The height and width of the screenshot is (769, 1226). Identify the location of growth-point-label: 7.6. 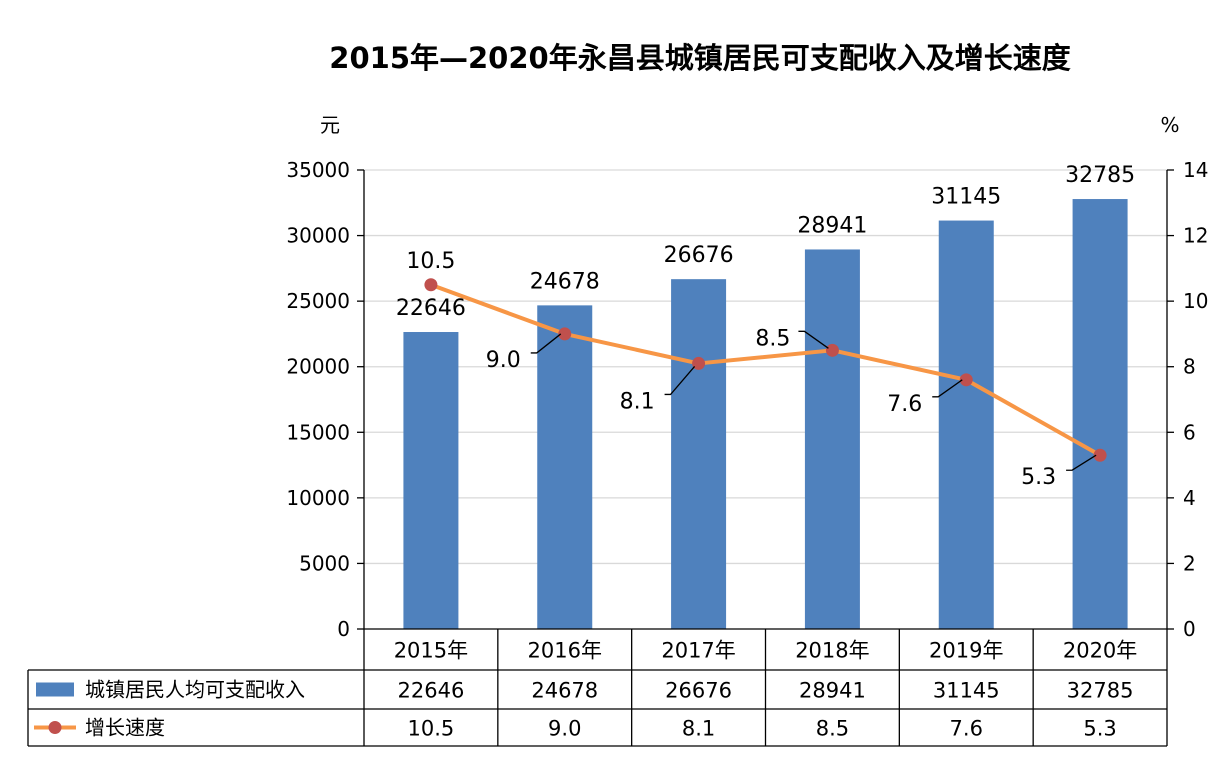
(904, 404).